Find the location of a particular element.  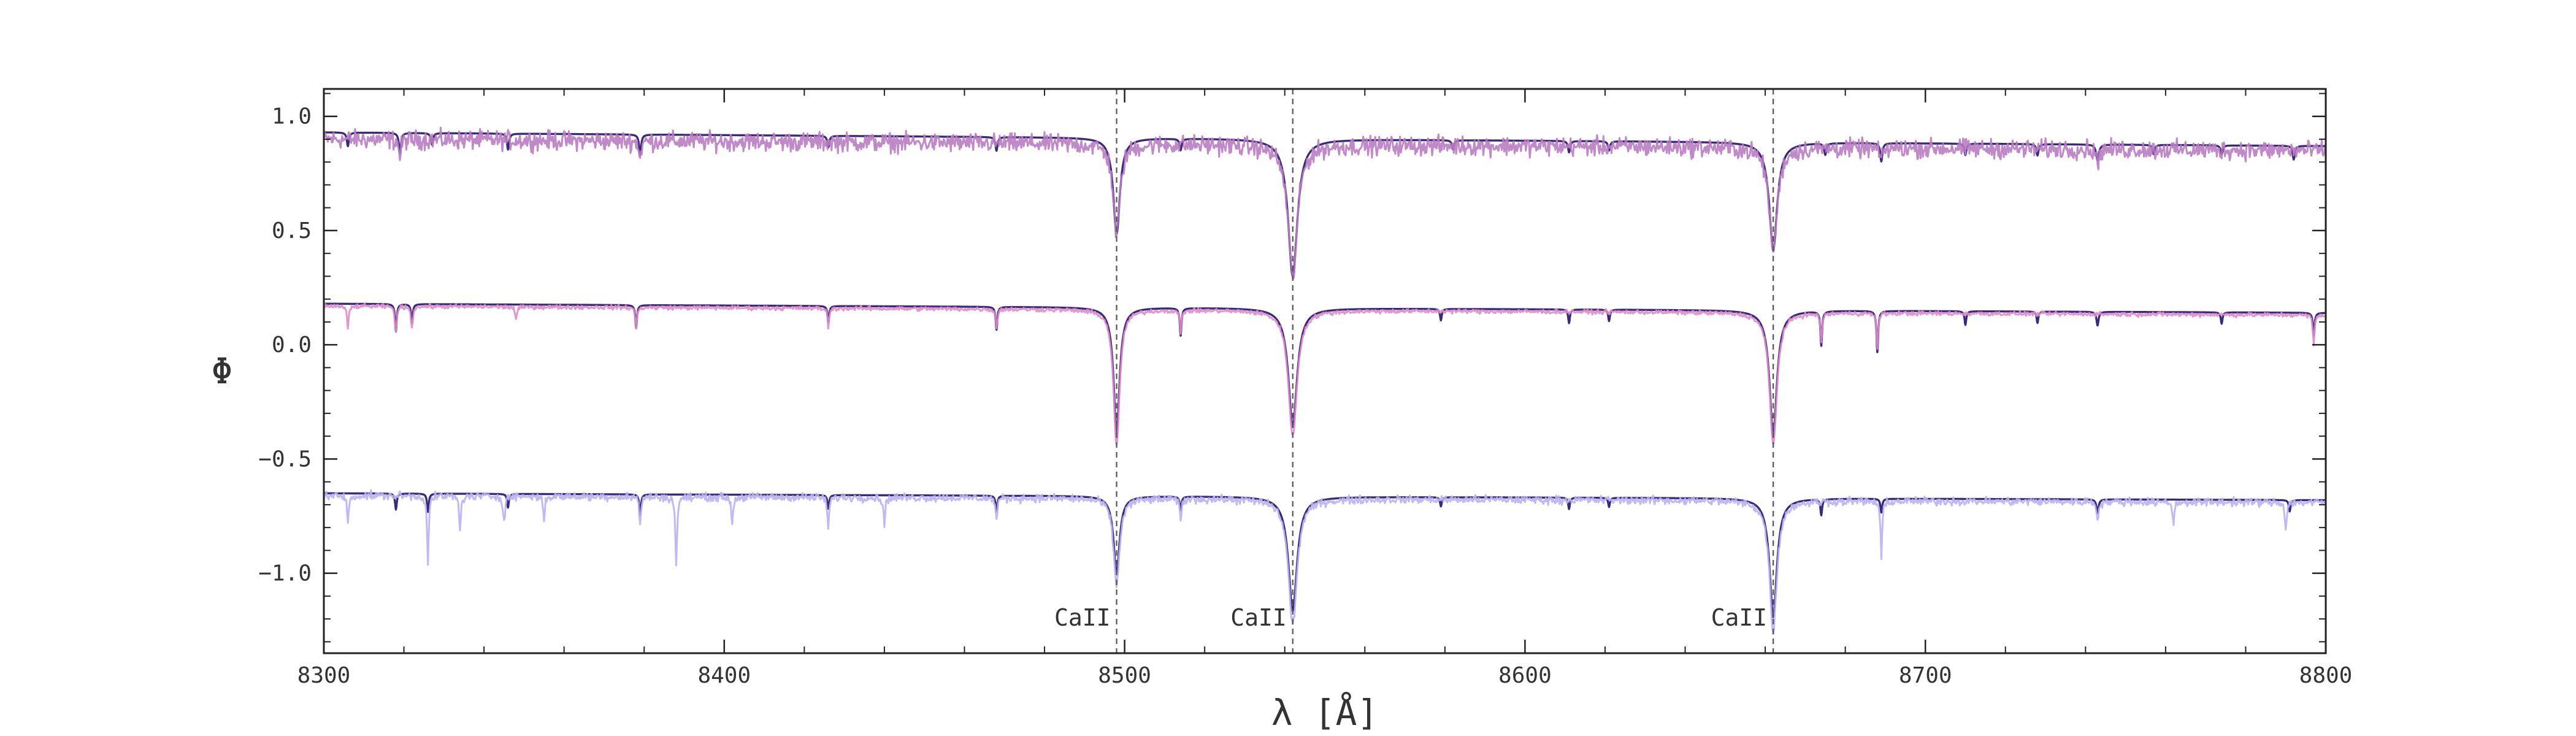

x-tick-label-3: 8600 is located at coordinates (1525, 675).